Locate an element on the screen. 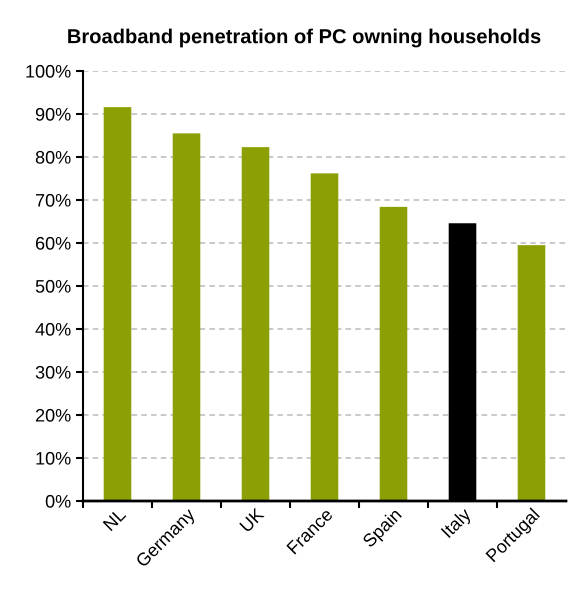 The height and width of the screenshot is (592, 568). y-tick-label: 40% is located at coordinates (53, 329).